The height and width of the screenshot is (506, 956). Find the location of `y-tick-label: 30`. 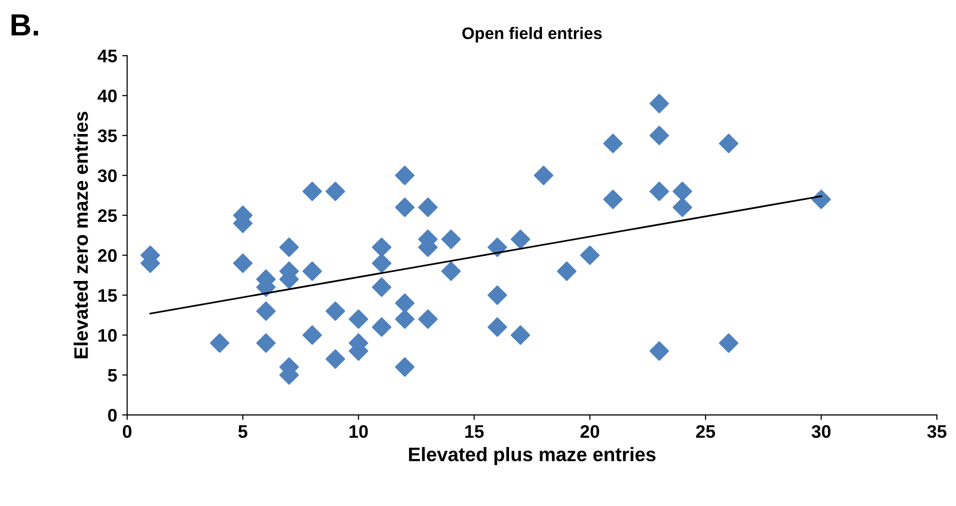

y-tick-label: 30 is located at coordinates (107, 175).